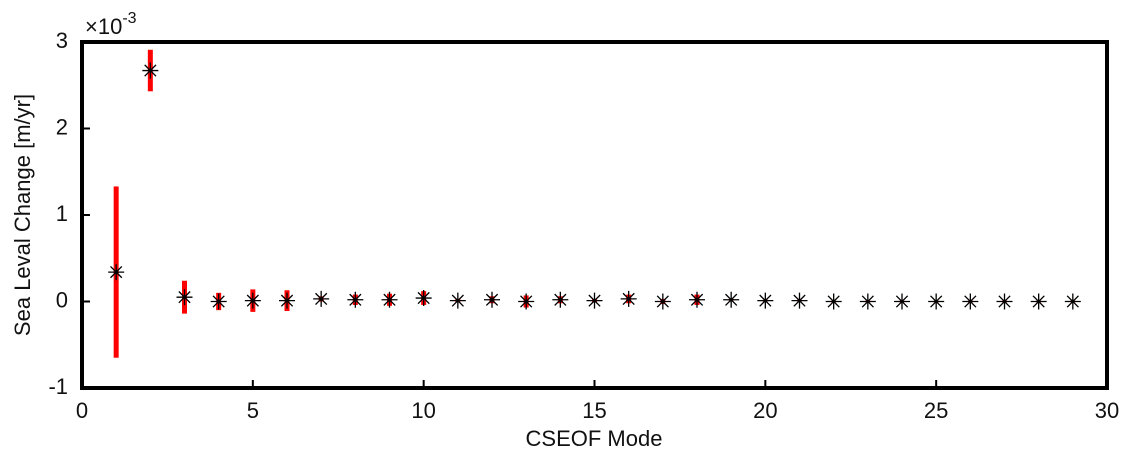 The width and height of the screenshot is (1129, 458). What do you see at coordinates (936, 410) in the screenshot?
I see `x-tick-label: 25` at bounding box center [936, 410].